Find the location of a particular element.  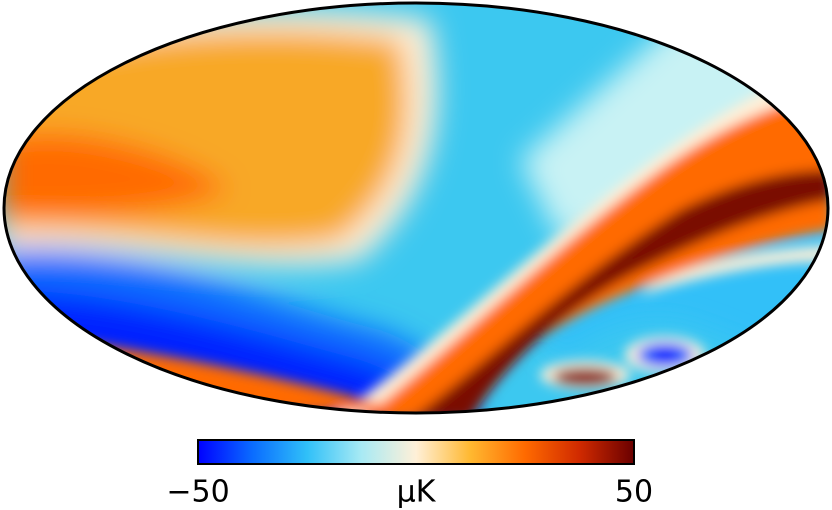

colorbar-tick-label: 50 is located at coordinates (634, 492).